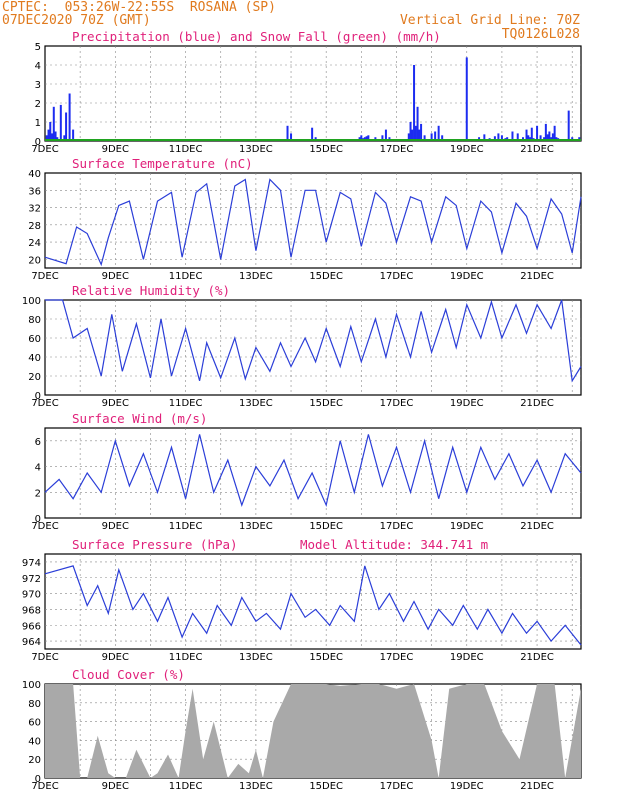 The height and width of the screenshot is (800, 618). What do you see at coordinates (34, 723) in the screenshot?
I see `y-tick-label: 60` at bounding box center [34, 723].